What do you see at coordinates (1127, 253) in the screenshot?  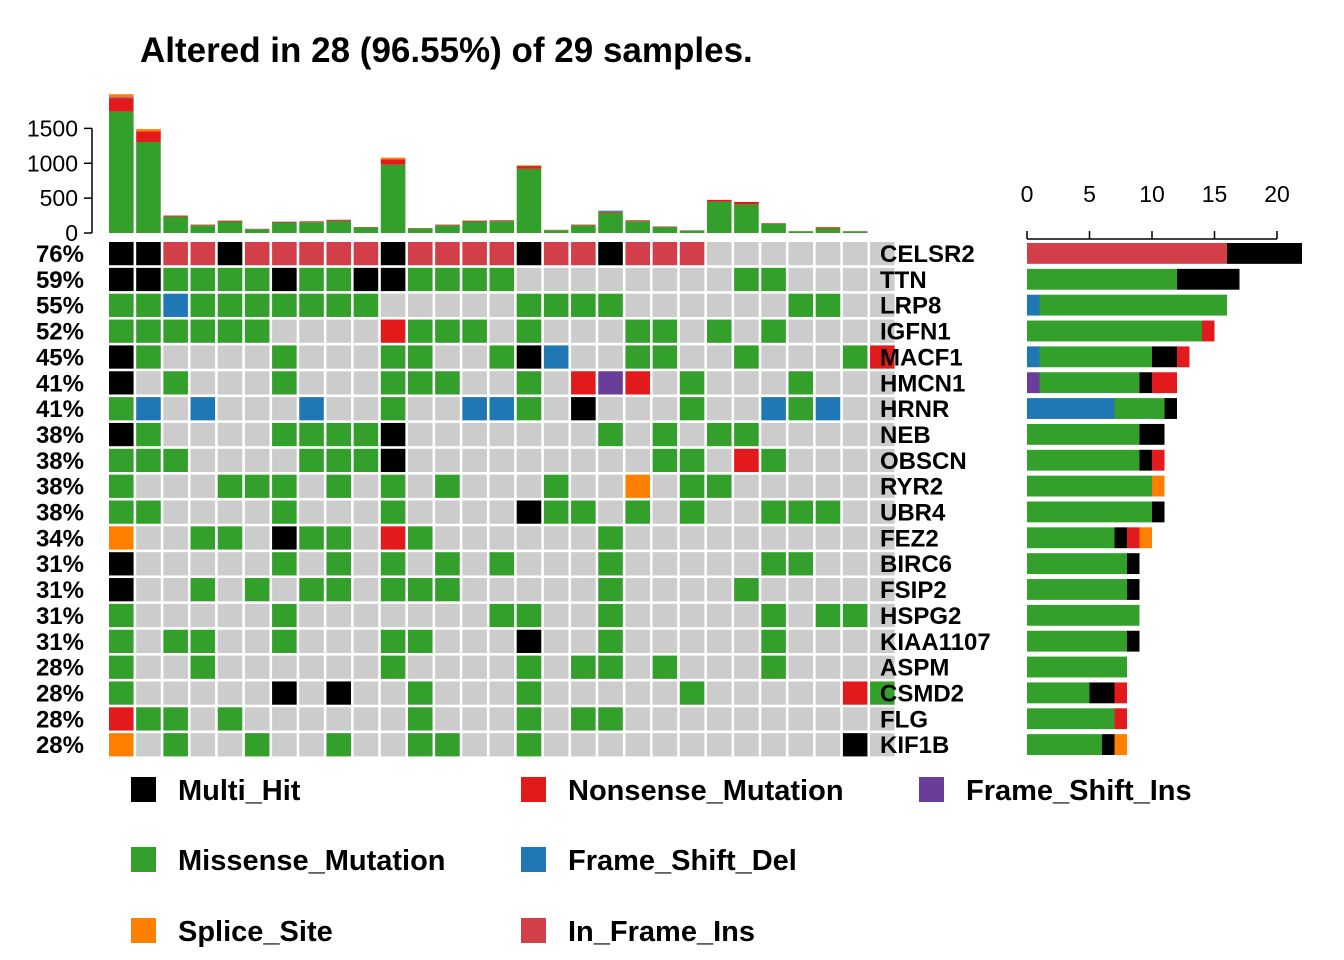 I see `gene-bar-in-frame-ins` at bounding box center [1127, 253].